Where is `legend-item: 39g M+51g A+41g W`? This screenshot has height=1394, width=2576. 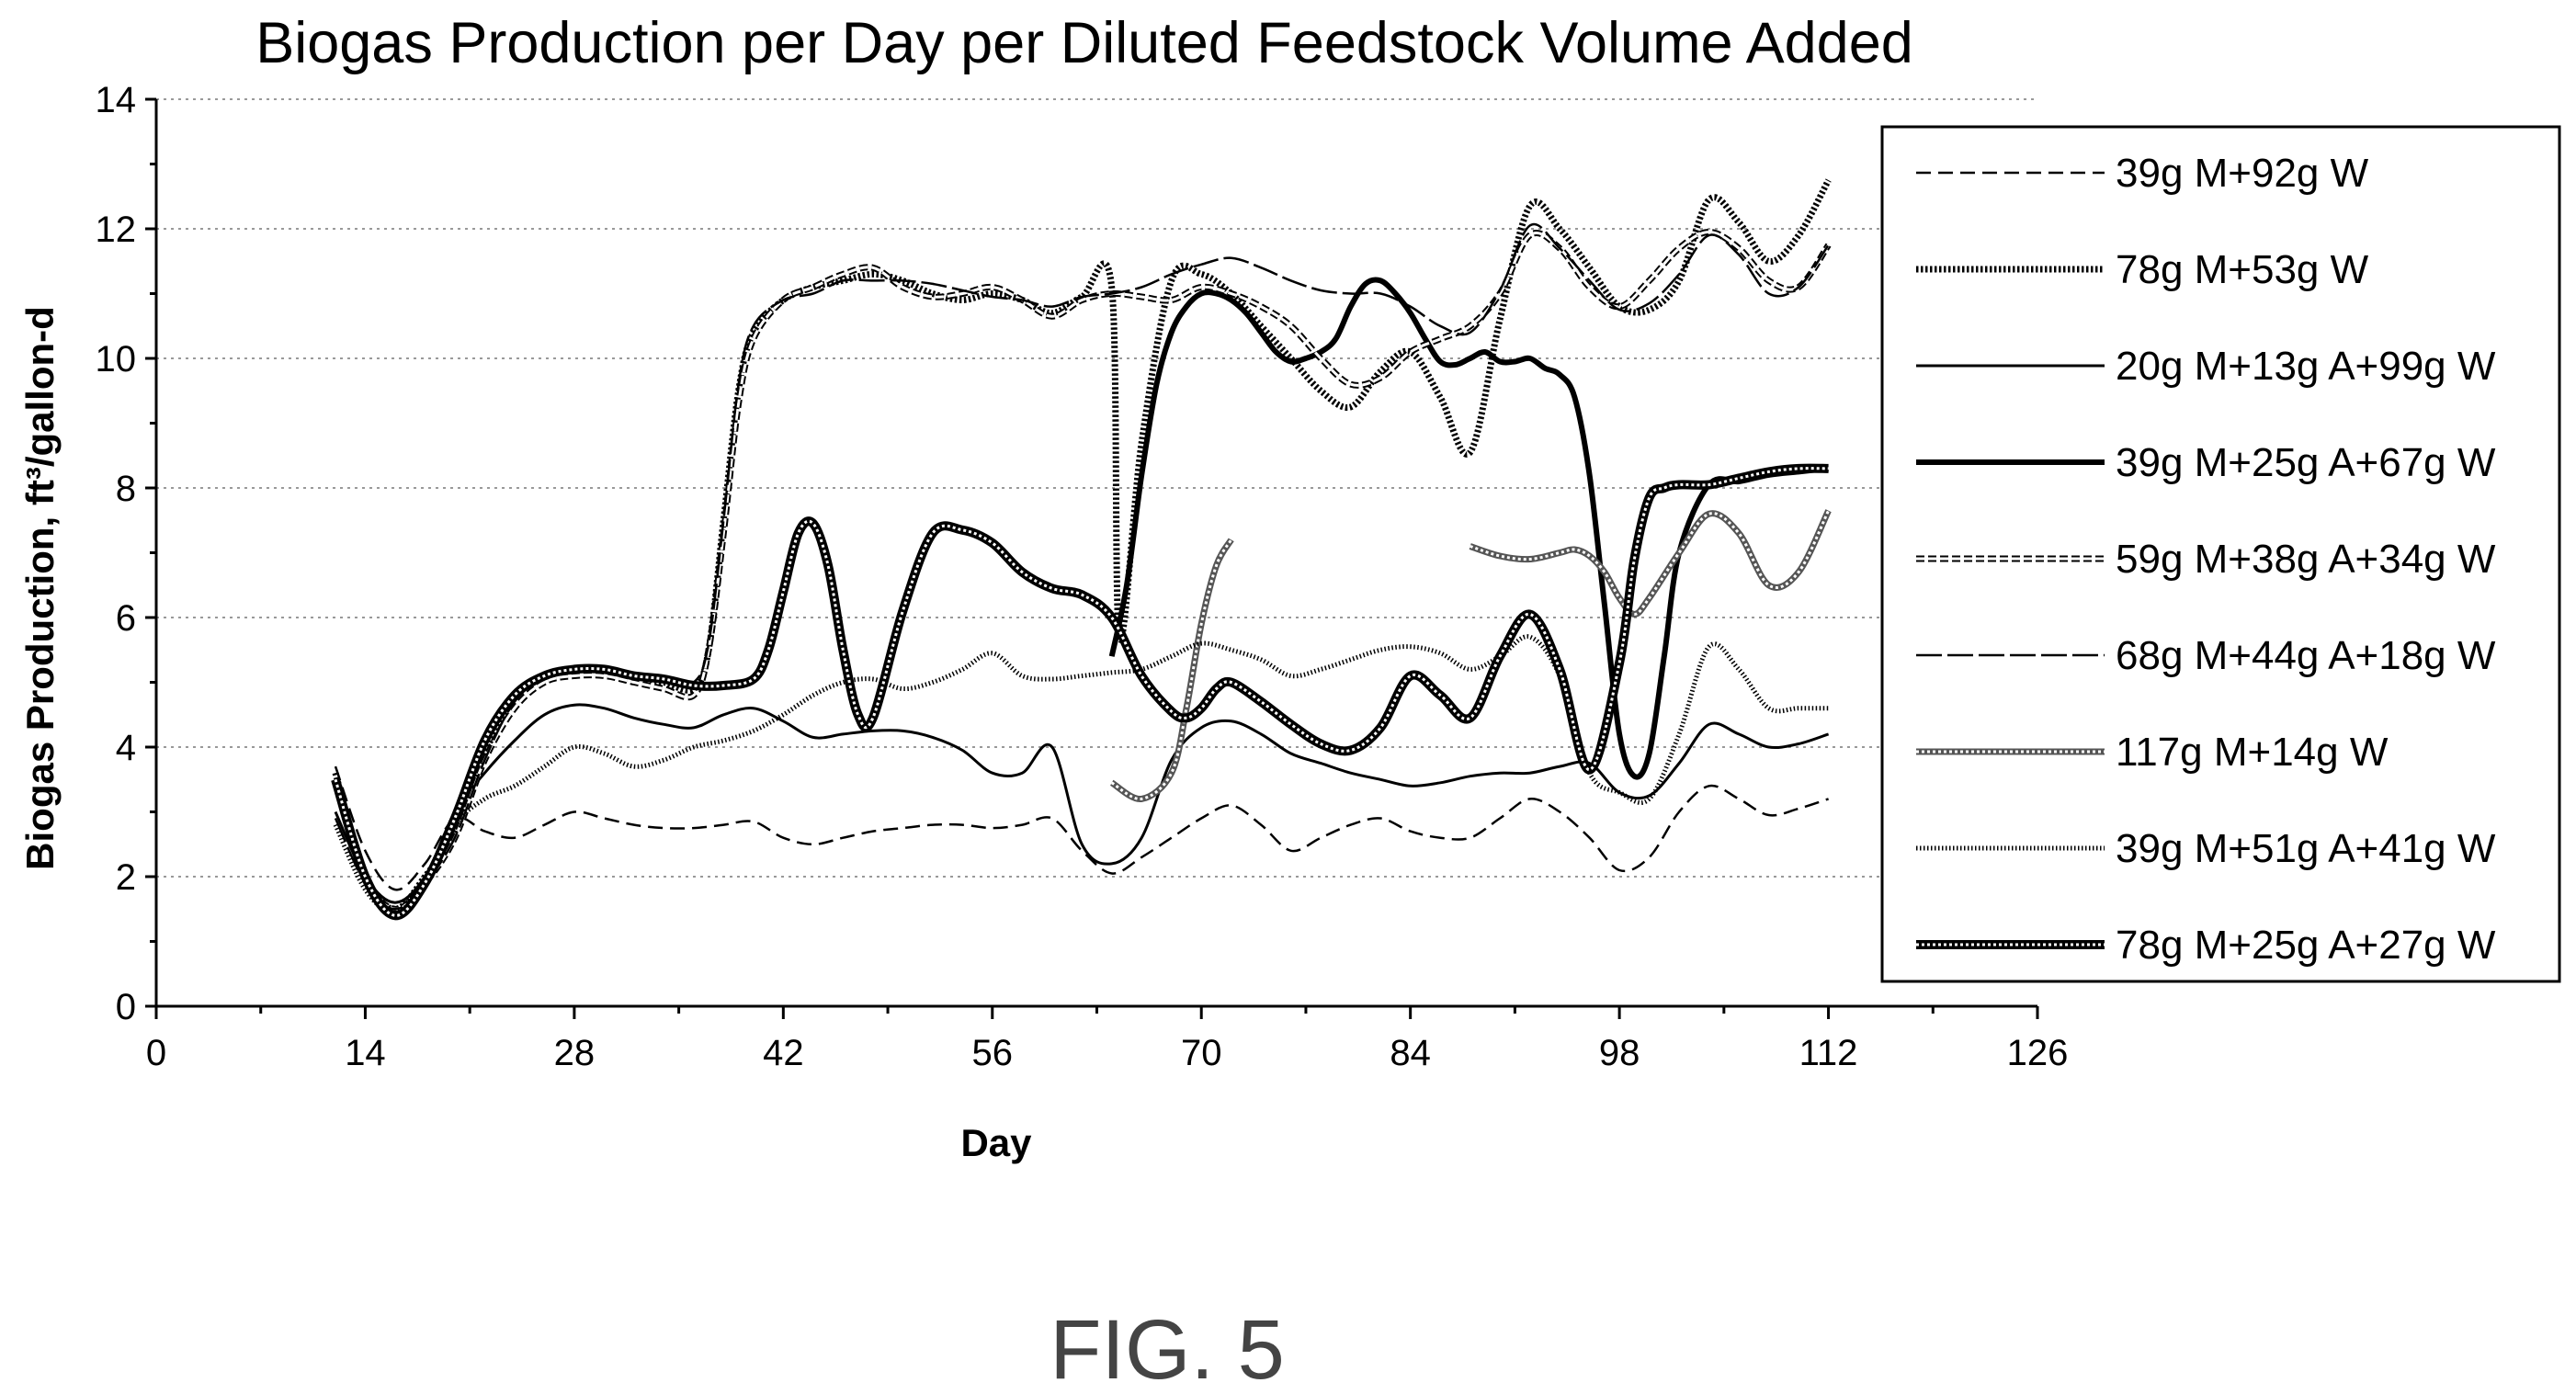
legend-item: 39g M+51g A+41g W is located at coordinates (2206, 848).